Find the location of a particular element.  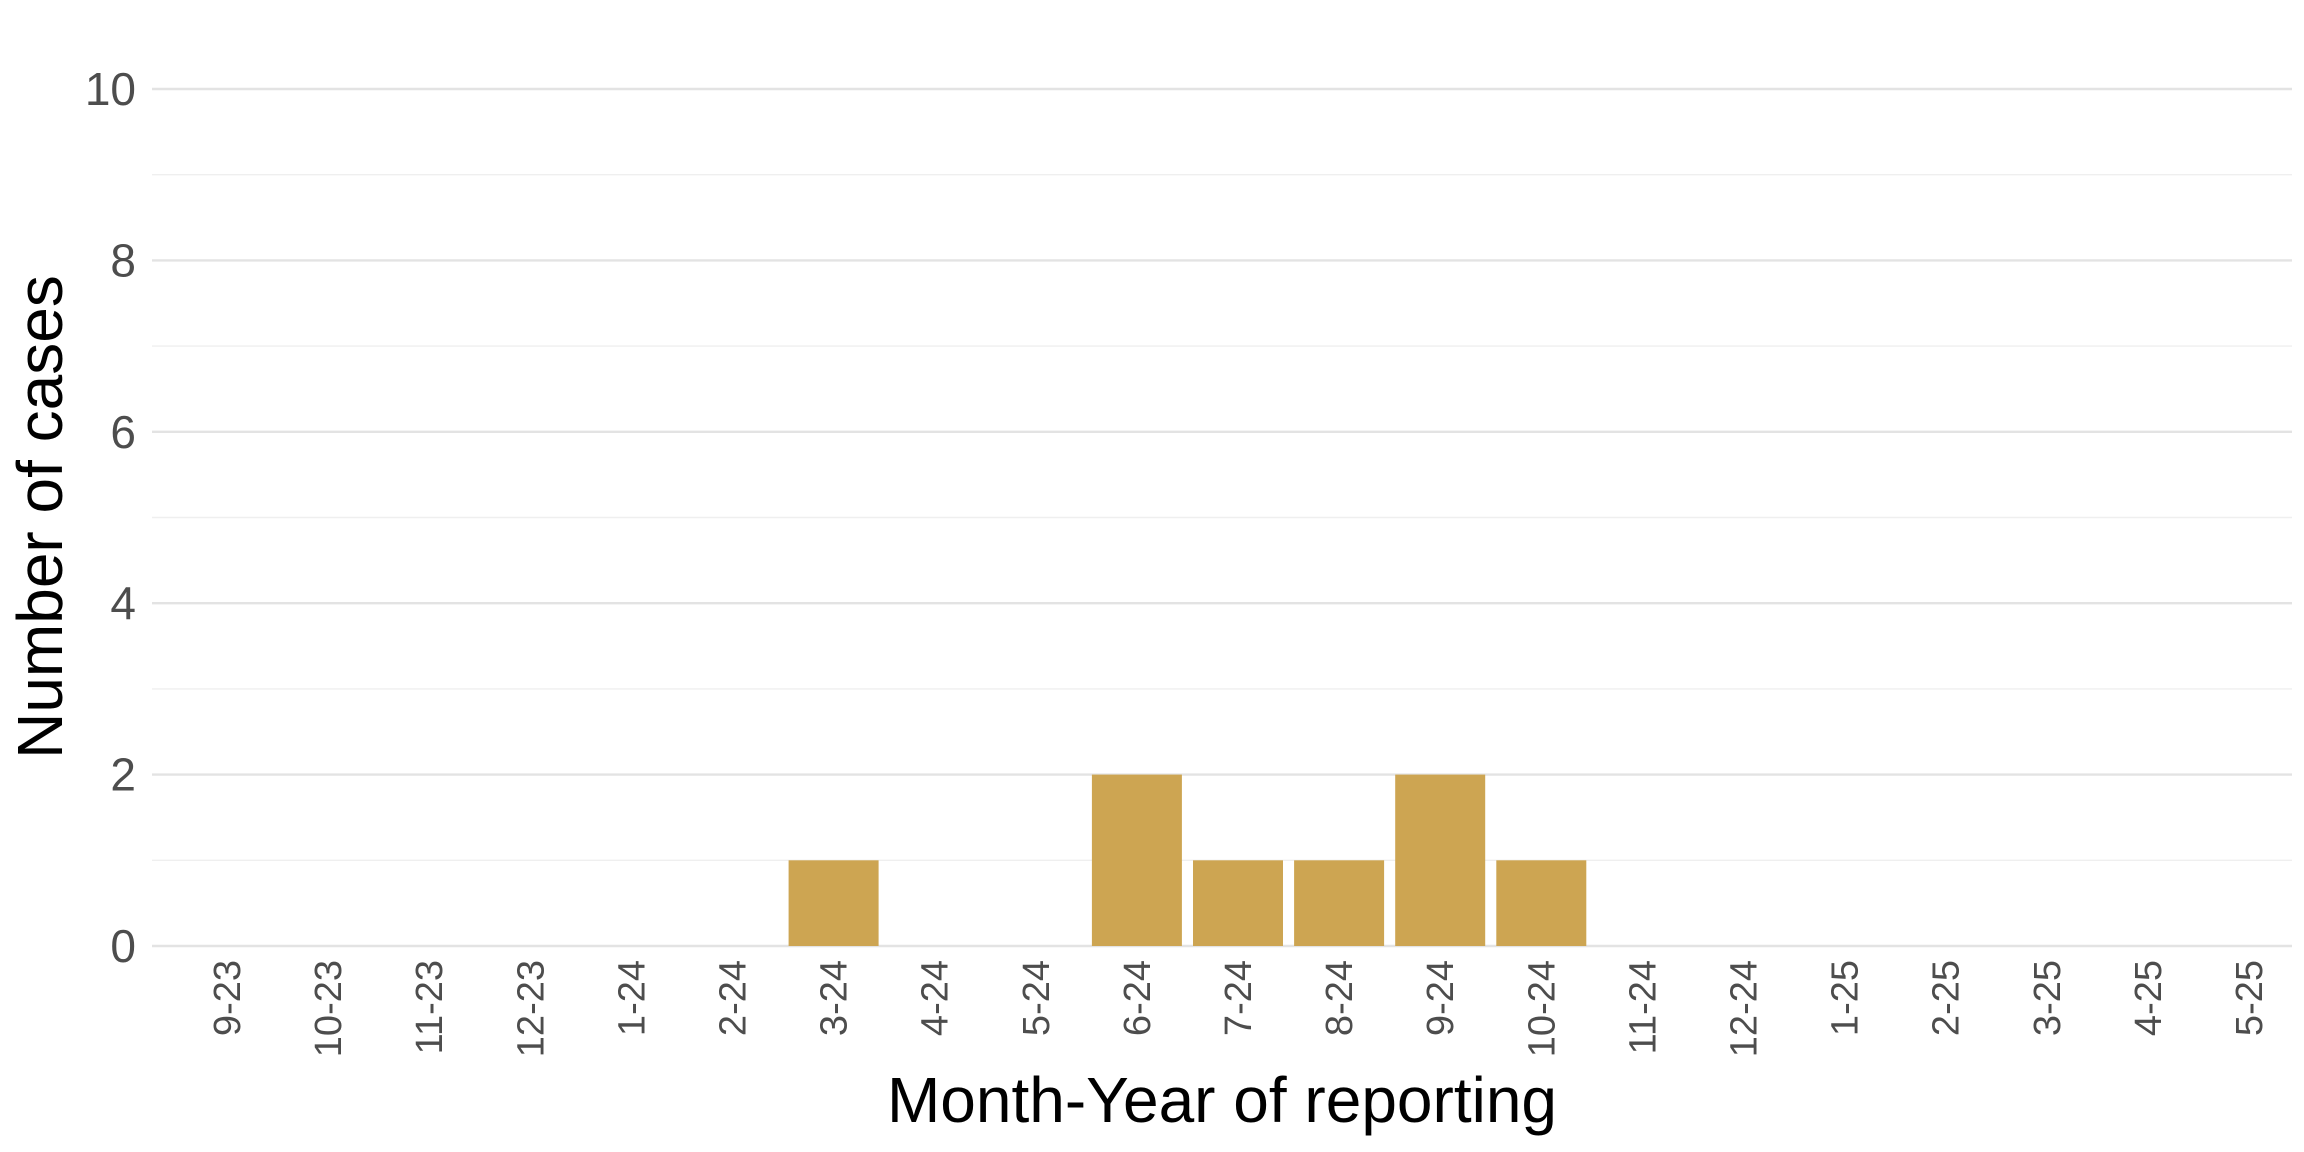

x-tick-label: 10-24 is located at coordinates (1542, 1008).